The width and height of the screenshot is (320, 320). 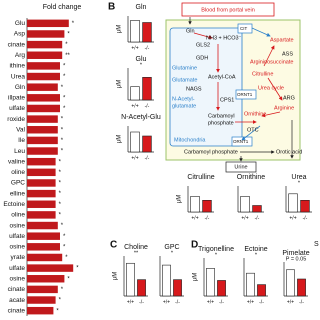 I want to click on cropped-title: S, so click(x=316, y=244).